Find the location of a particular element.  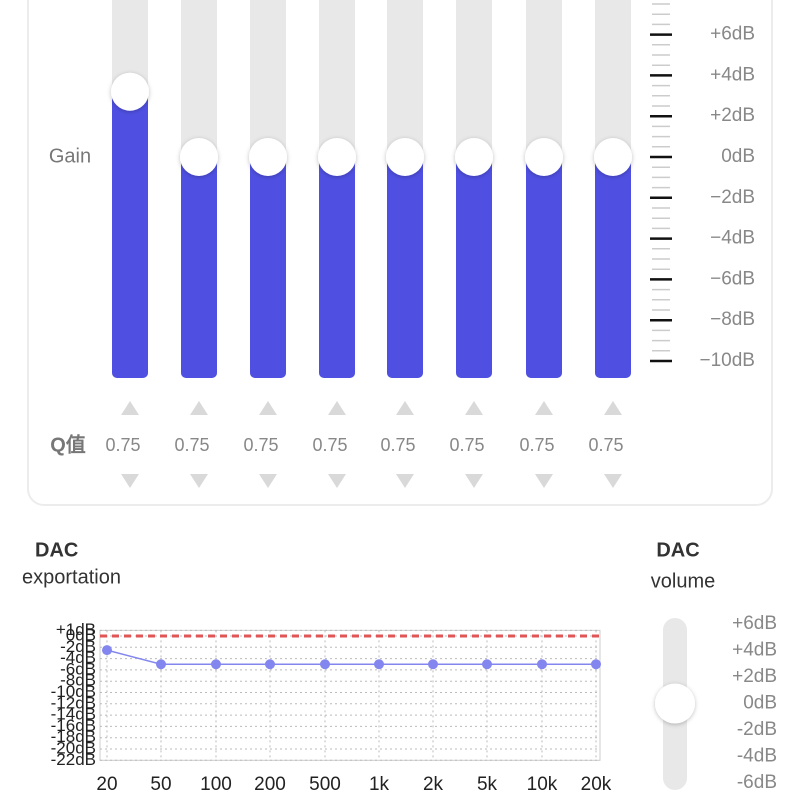

x-tick-label: 20 is located at coordinates (106, 784).